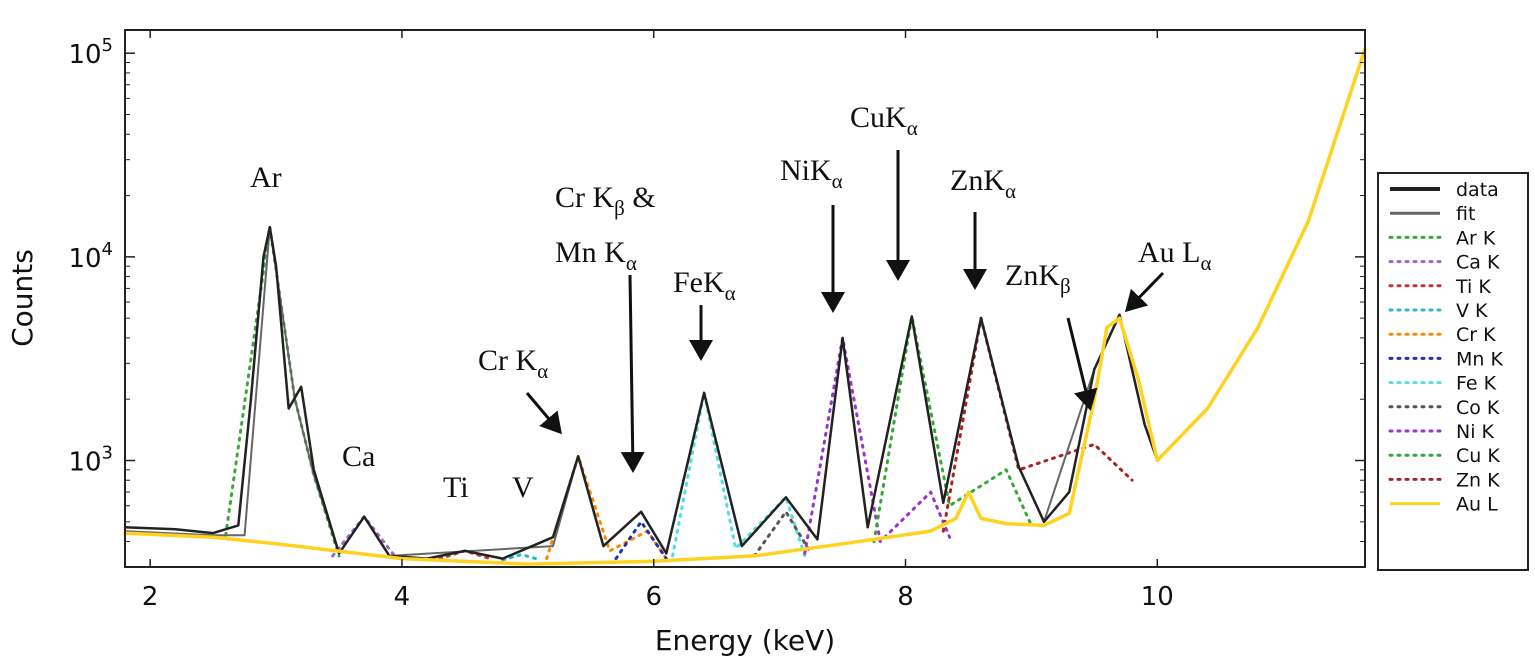 Image resolution: width=1535 pixels, height=665 pixels. What do you see at coordinates (358, 456) in the screenshot?
I see `peak-annotation: Ca` at bounding box center [358, 456].